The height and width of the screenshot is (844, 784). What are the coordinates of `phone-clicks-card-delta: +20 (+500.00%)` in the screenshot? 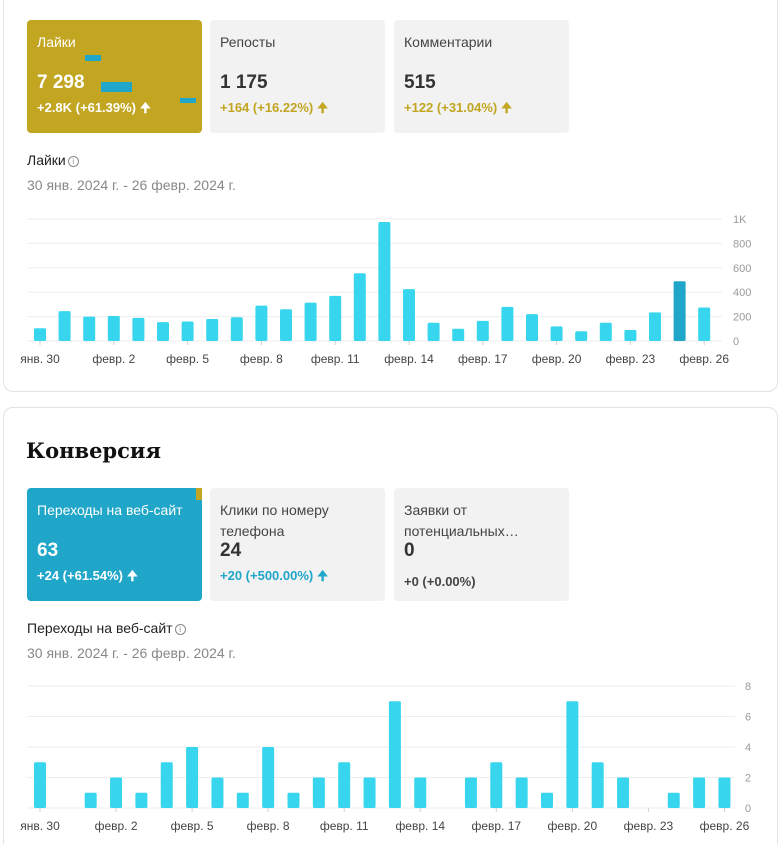 It's located at (267, 575).